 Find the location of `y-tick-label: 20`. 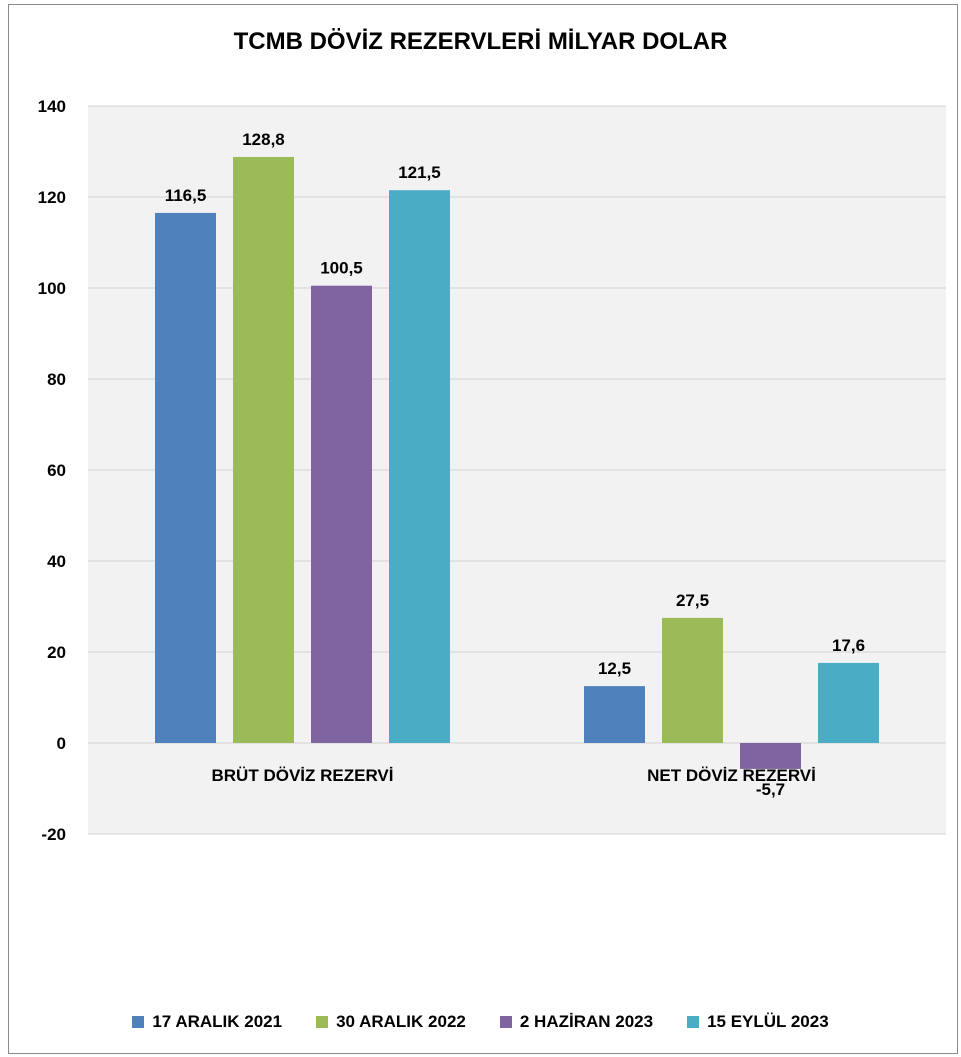

y-tick-label: 20 is located at coordinates (56, 652).